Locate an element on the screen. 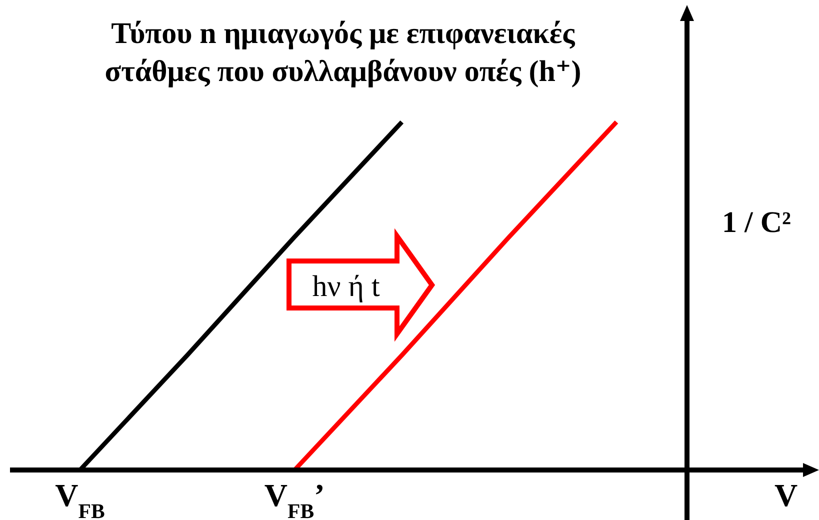  y-axis-title: 1 / C² is located at coordinates (756, 222).